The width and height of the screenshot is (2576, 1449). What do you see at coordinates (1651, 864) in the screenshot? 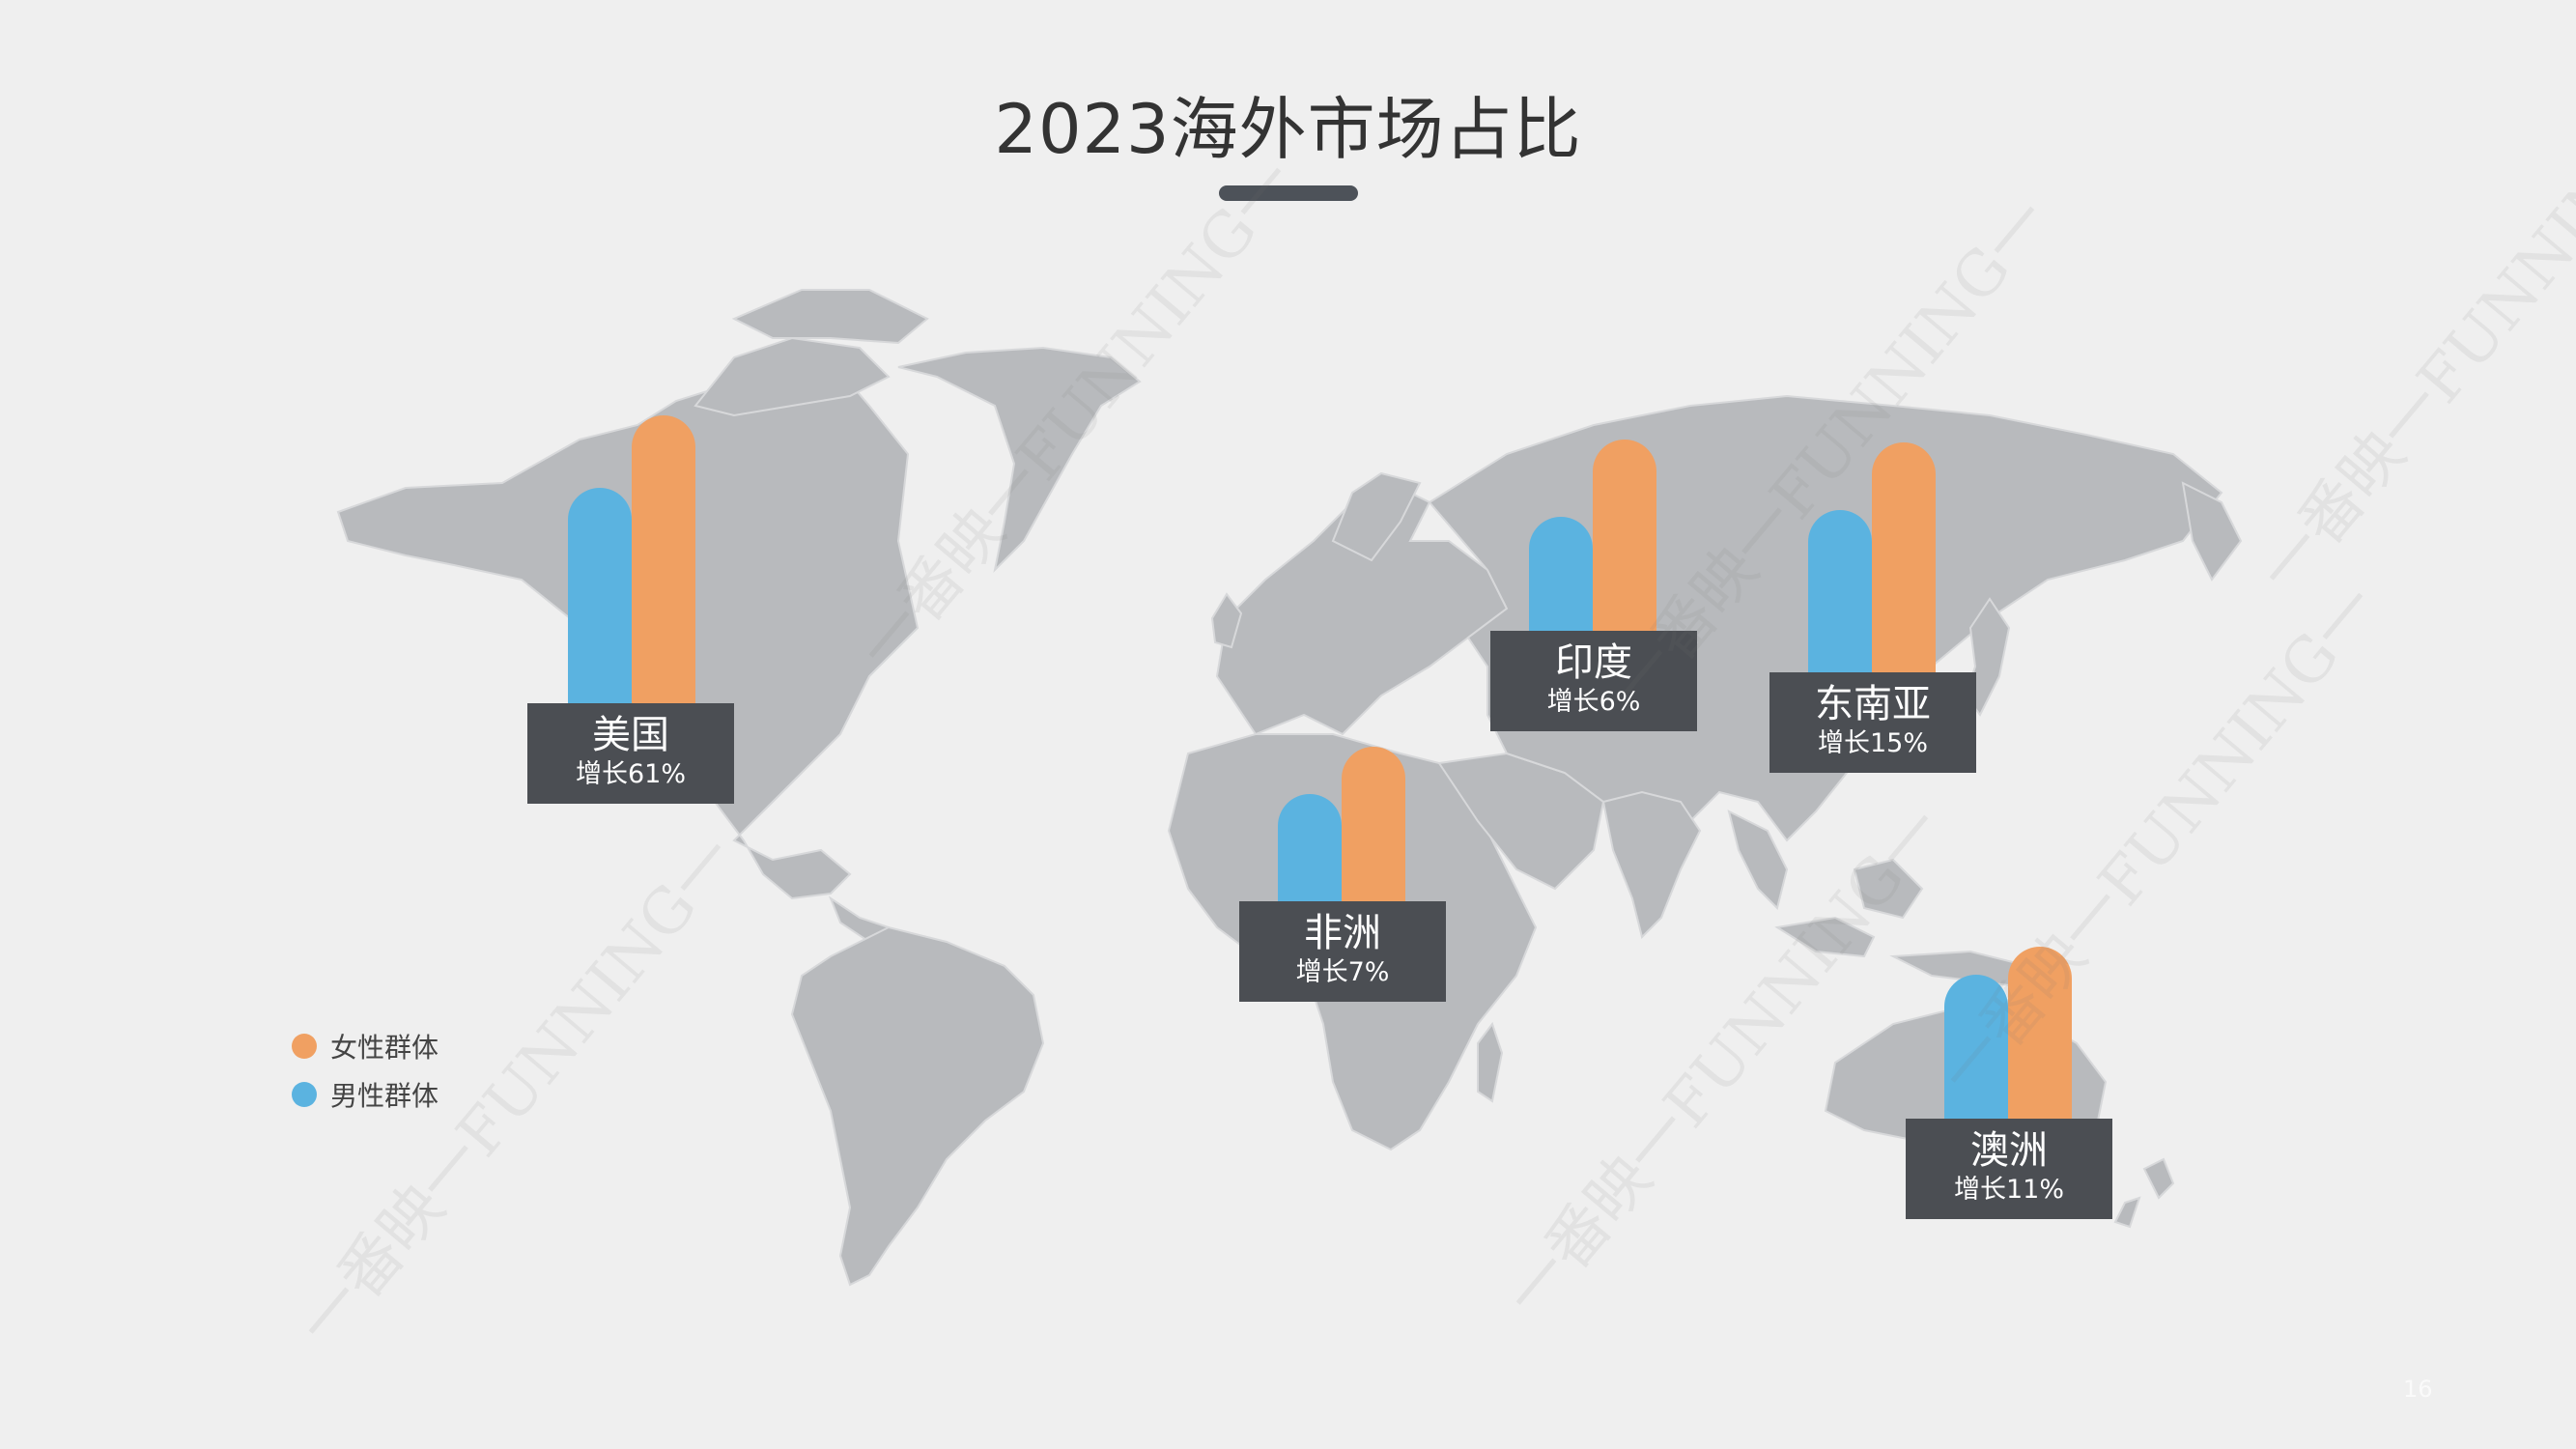
I see `india-shape` at bounding box center [1651, 864].